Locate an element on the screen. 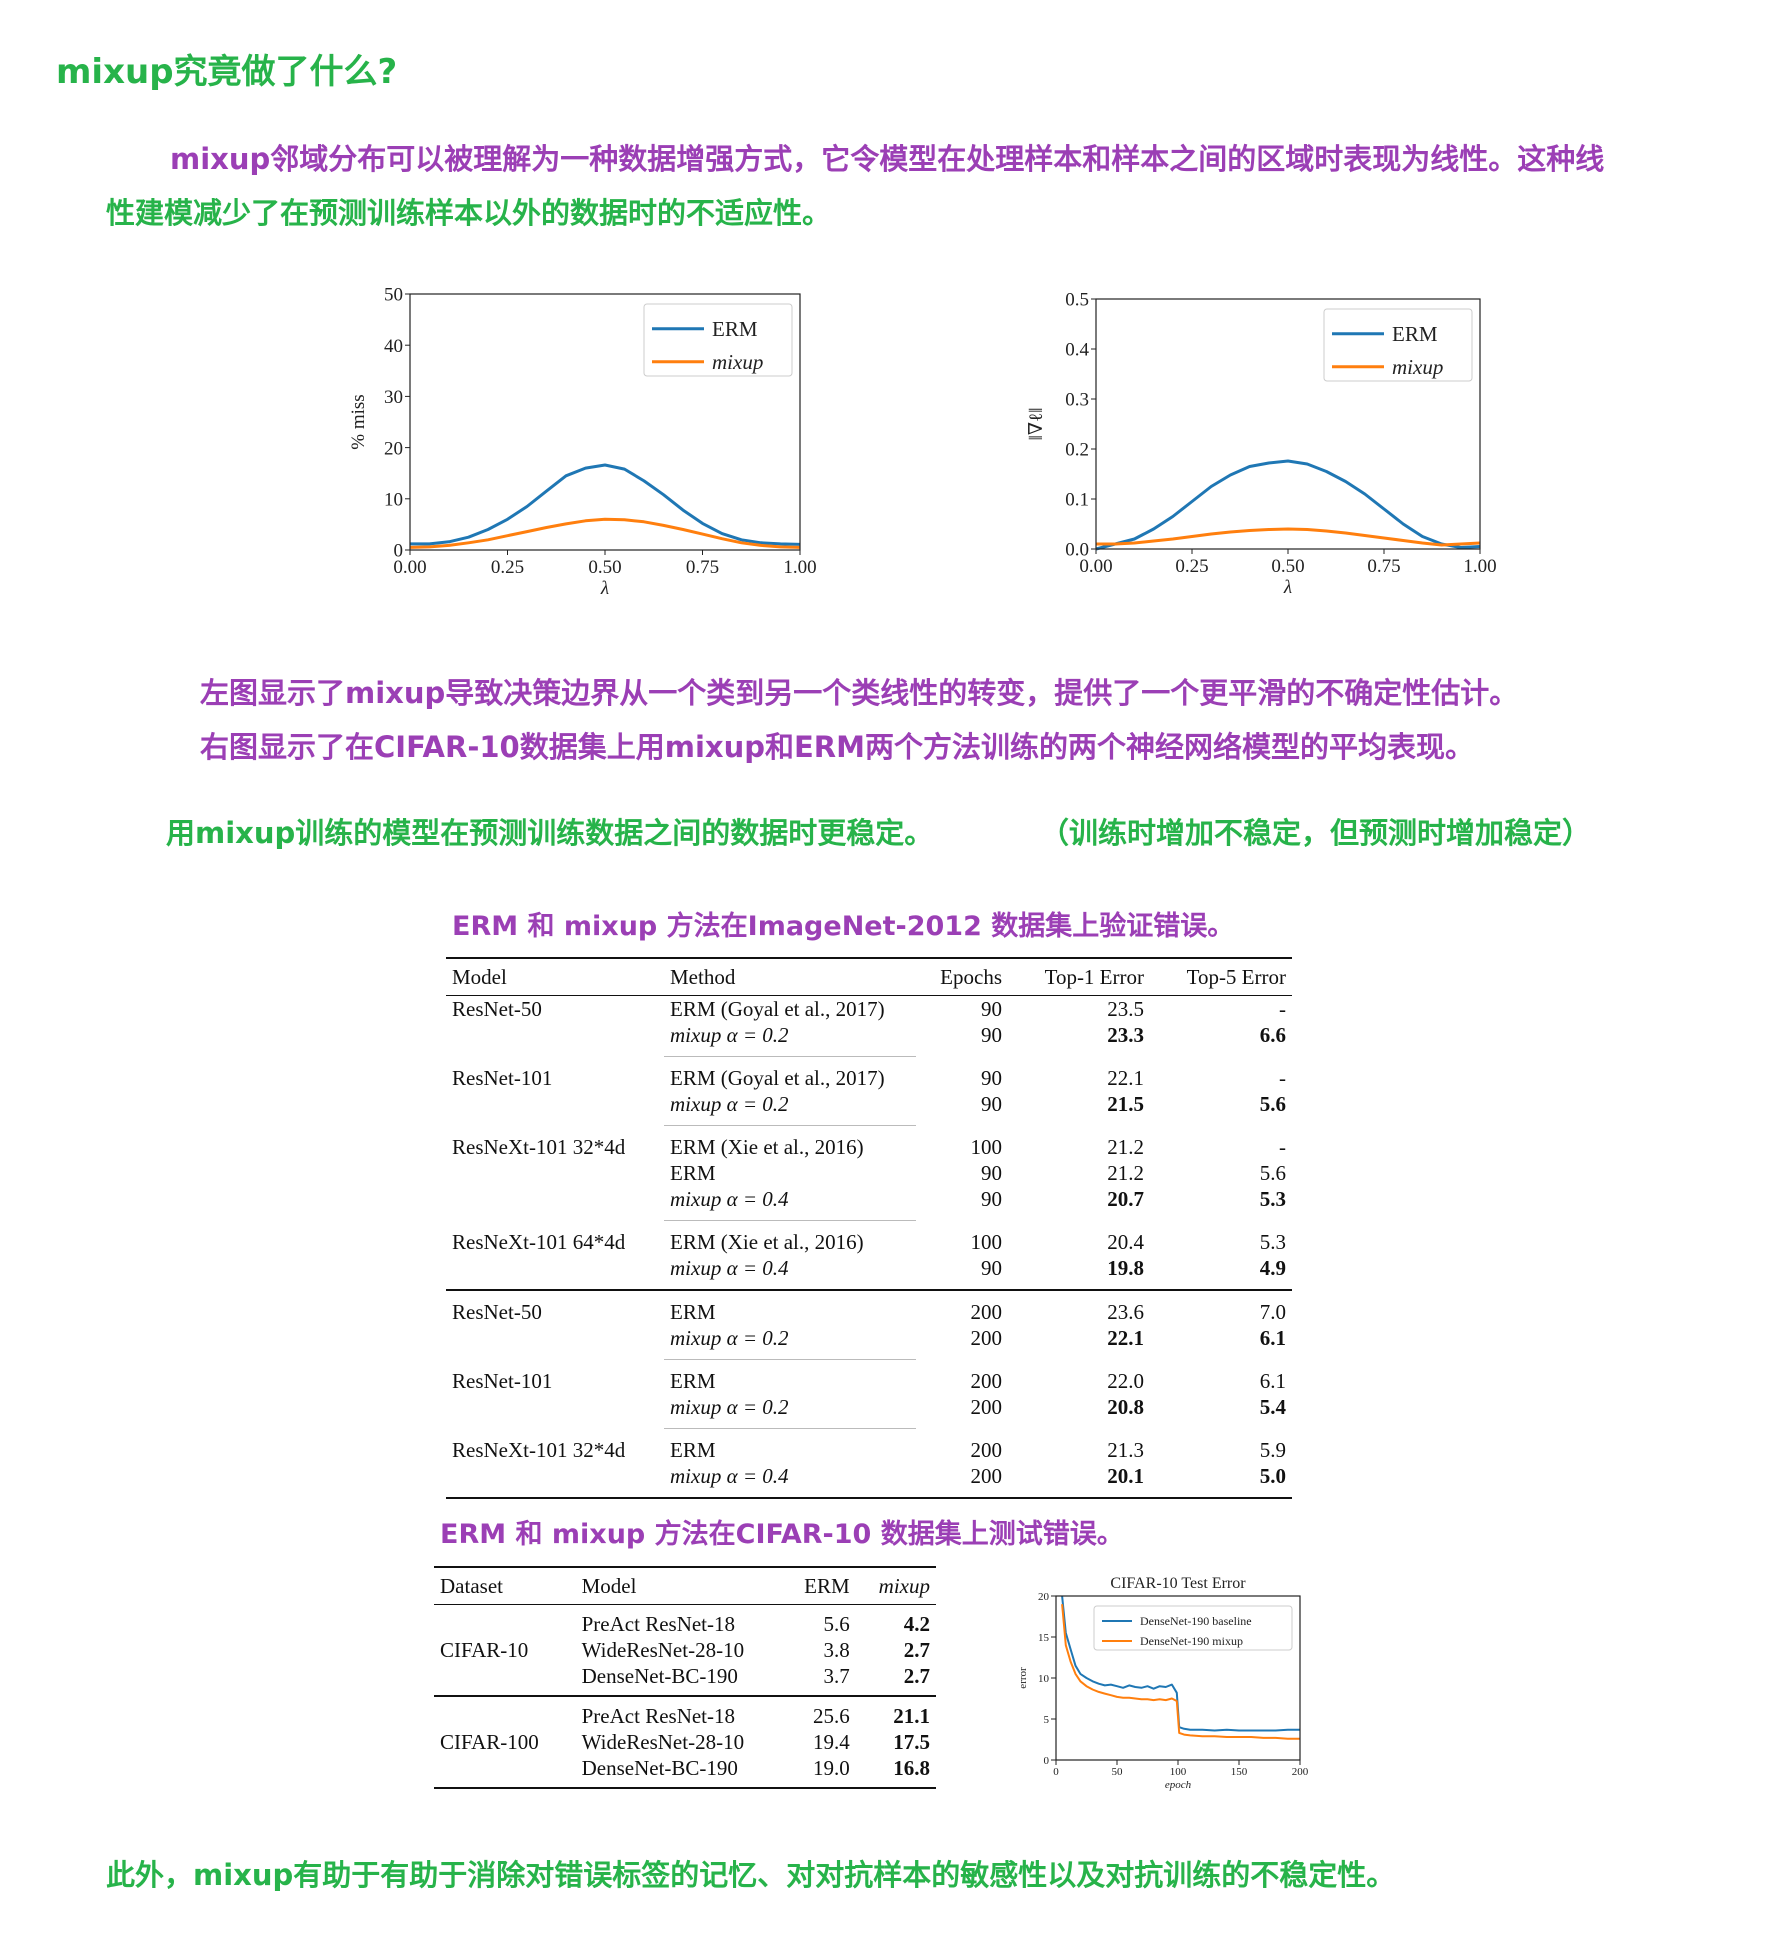 The width and height of the screenshot is (1792, 1956). x-axis-label: epoch is located at coordinates (1178, 1785).